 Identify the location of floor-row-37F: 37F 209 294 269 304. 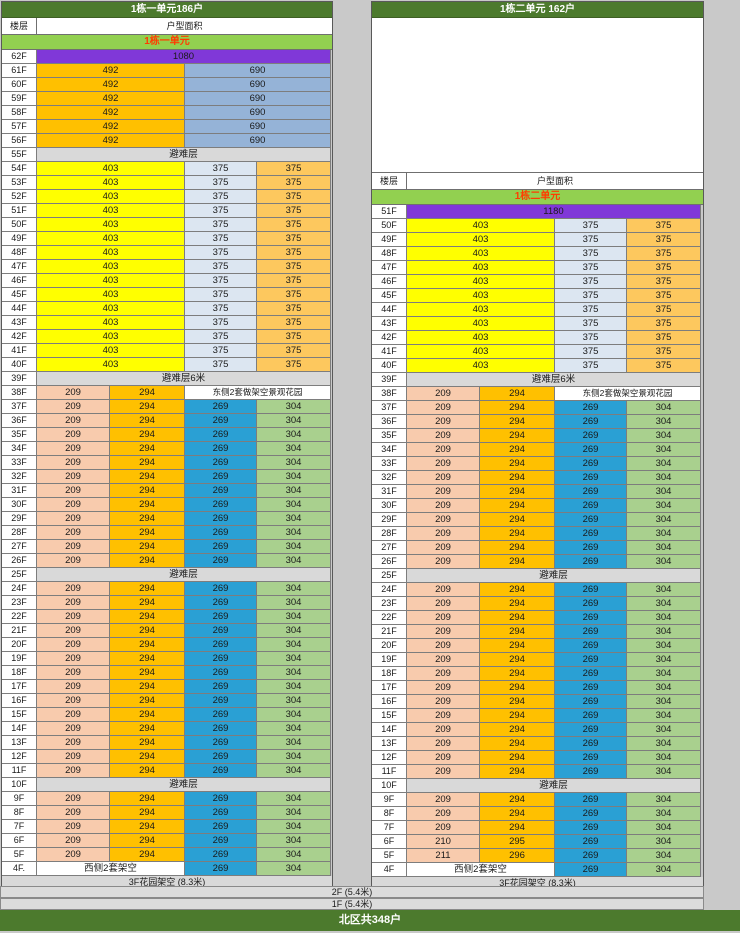
(537, 408).